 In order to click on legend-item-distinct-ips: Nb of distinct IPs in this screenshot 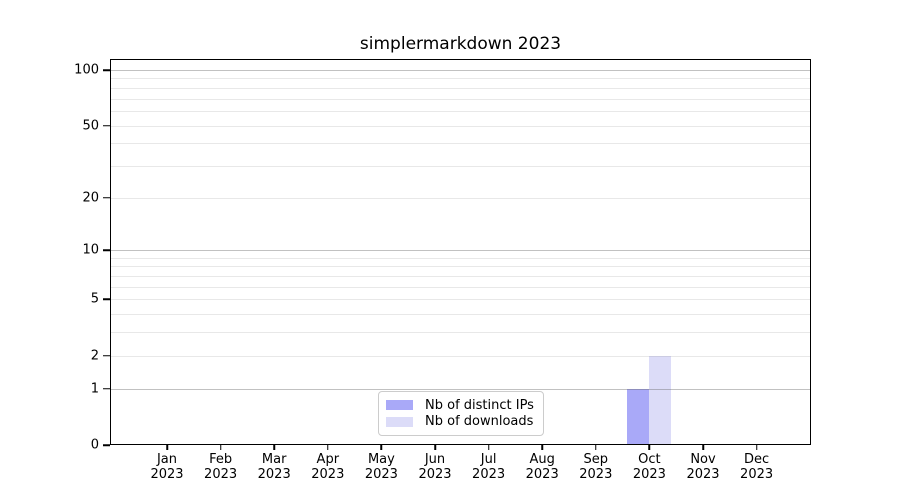, I will do `click(460, 405)`.